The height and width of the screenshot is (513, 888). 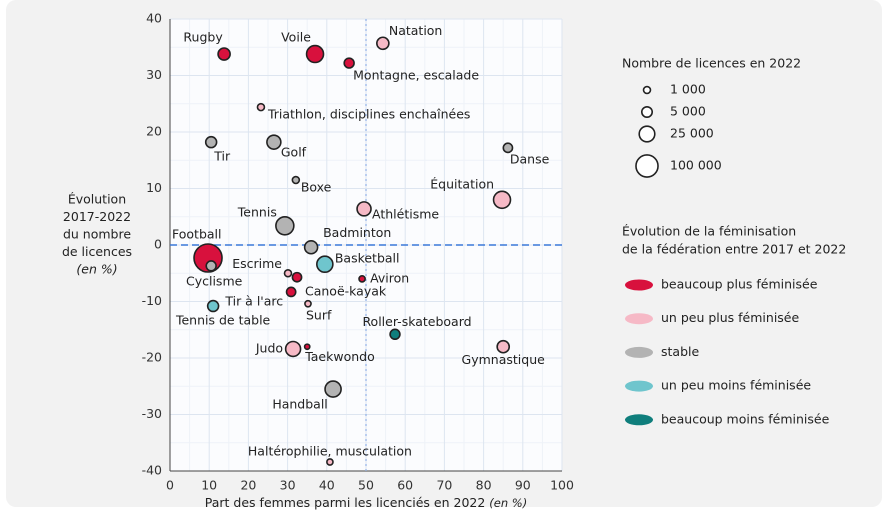 I want to click on y-axis-title: 2017-2022, so click(x=97, y=216).